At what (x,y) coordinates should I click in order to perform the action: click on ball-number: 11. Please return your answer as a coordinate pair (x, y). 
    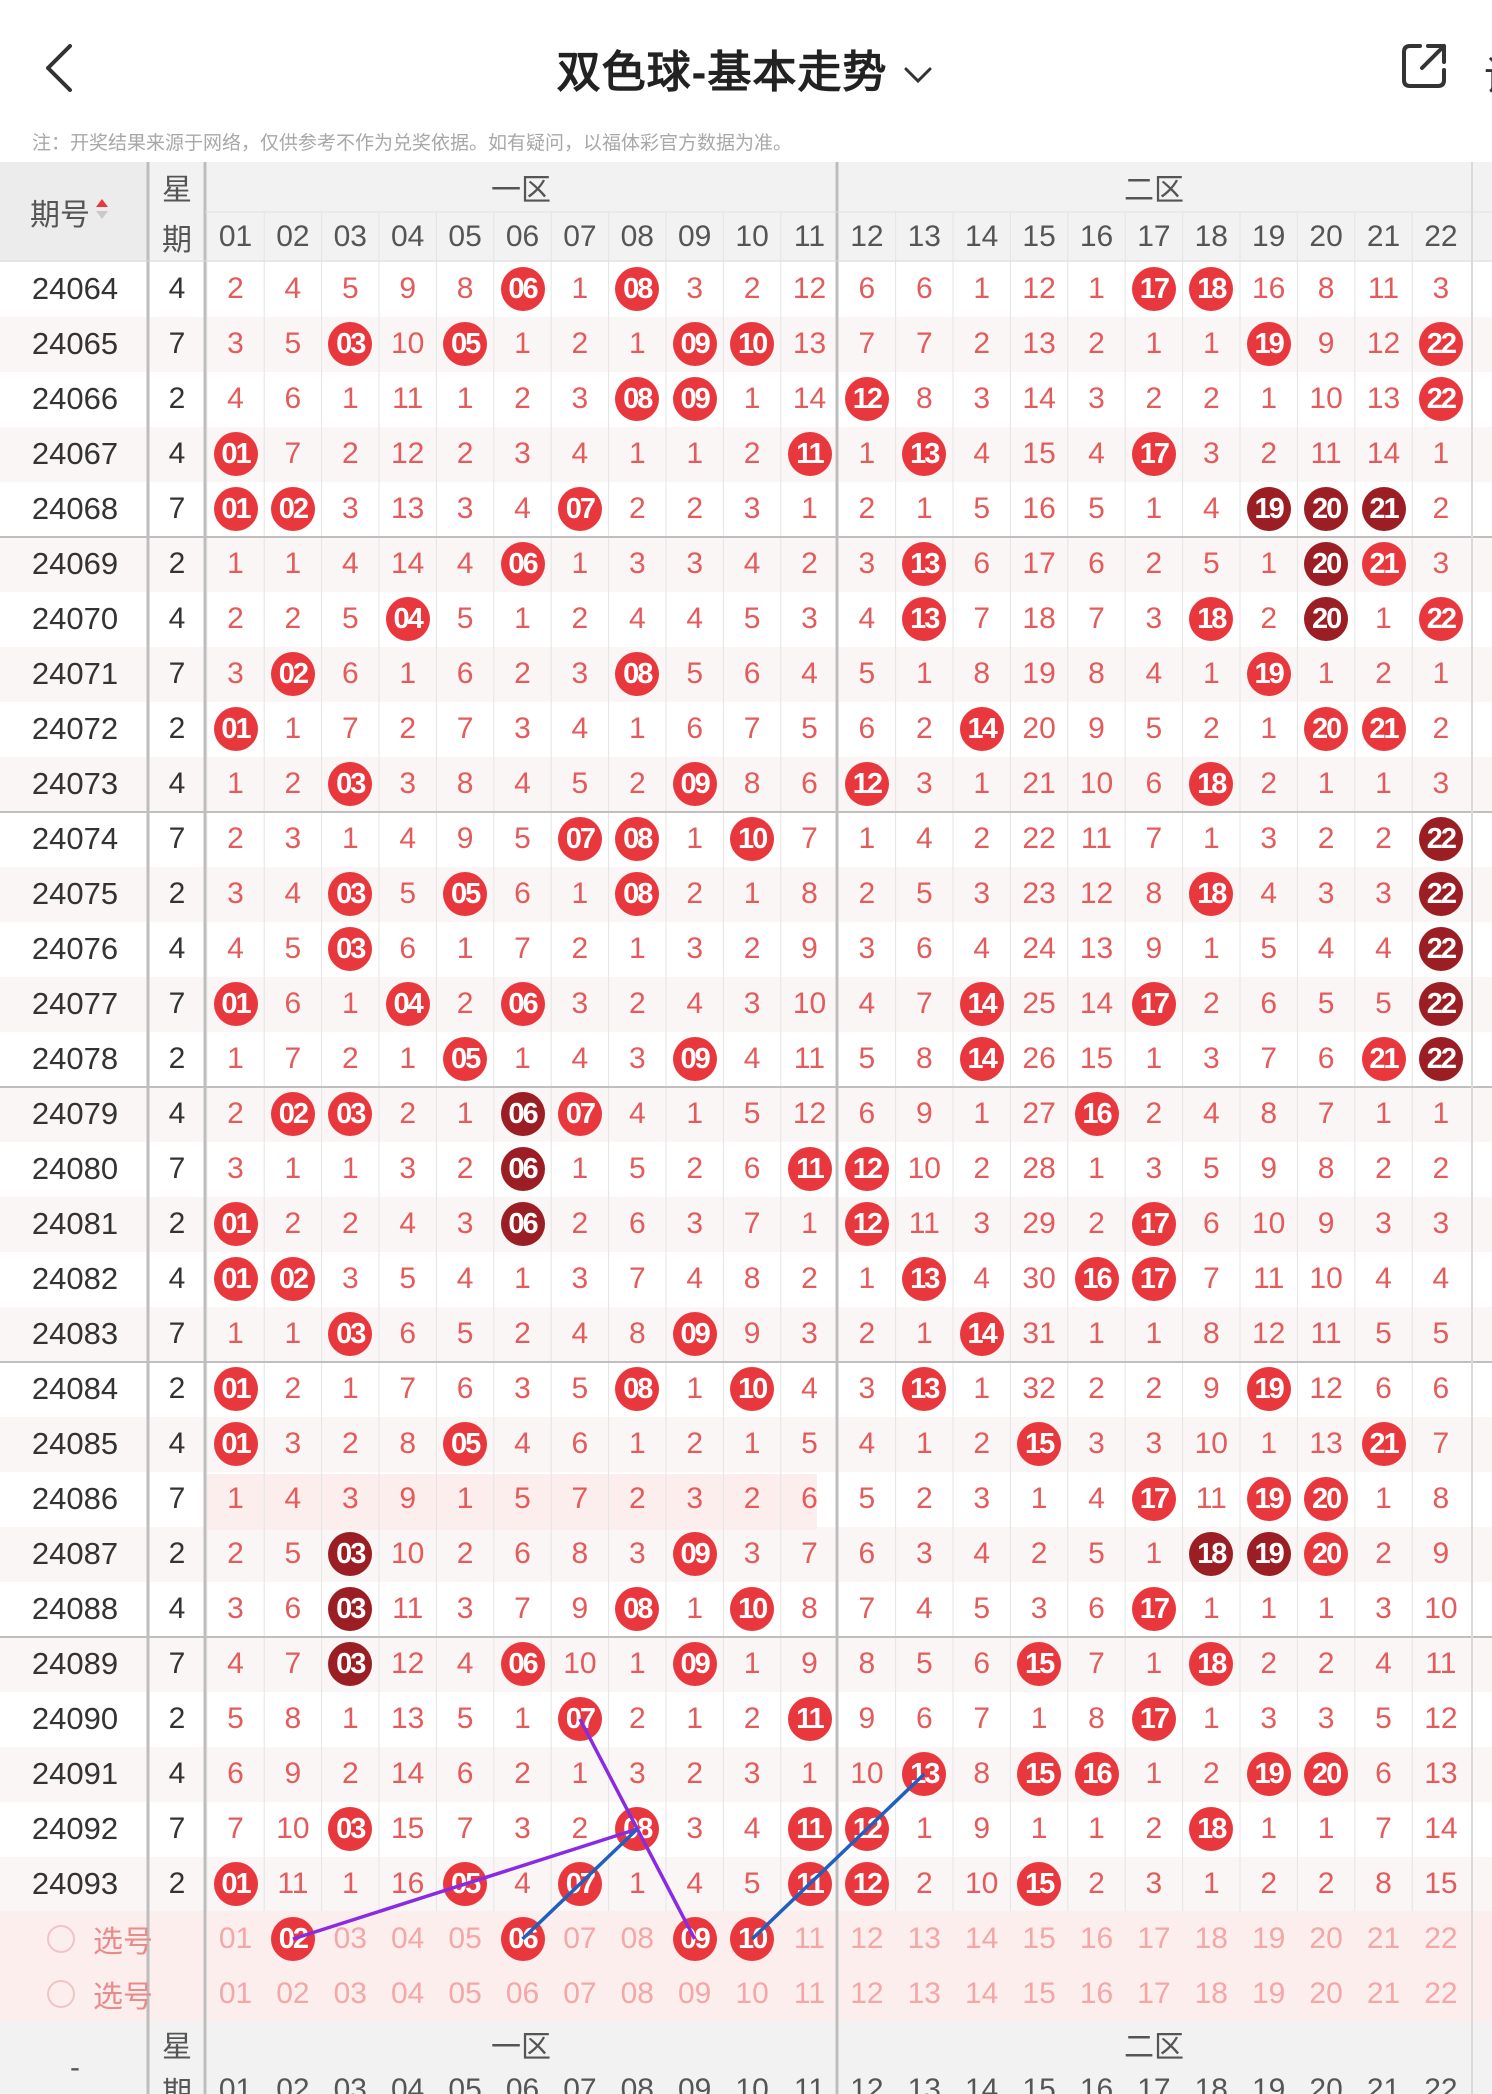
    Looking at the image, I should click on (809, 1169).